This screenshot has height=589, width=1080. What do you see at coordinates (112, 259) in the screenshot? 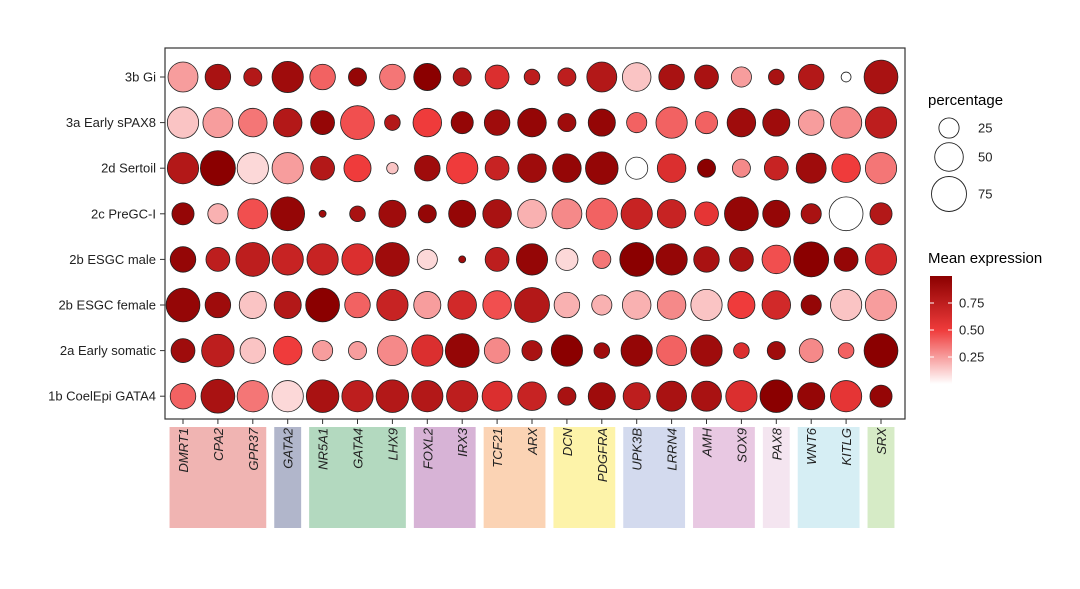
I see `cluster-label: 2b ESGC male` at bounding box center [112, 259].